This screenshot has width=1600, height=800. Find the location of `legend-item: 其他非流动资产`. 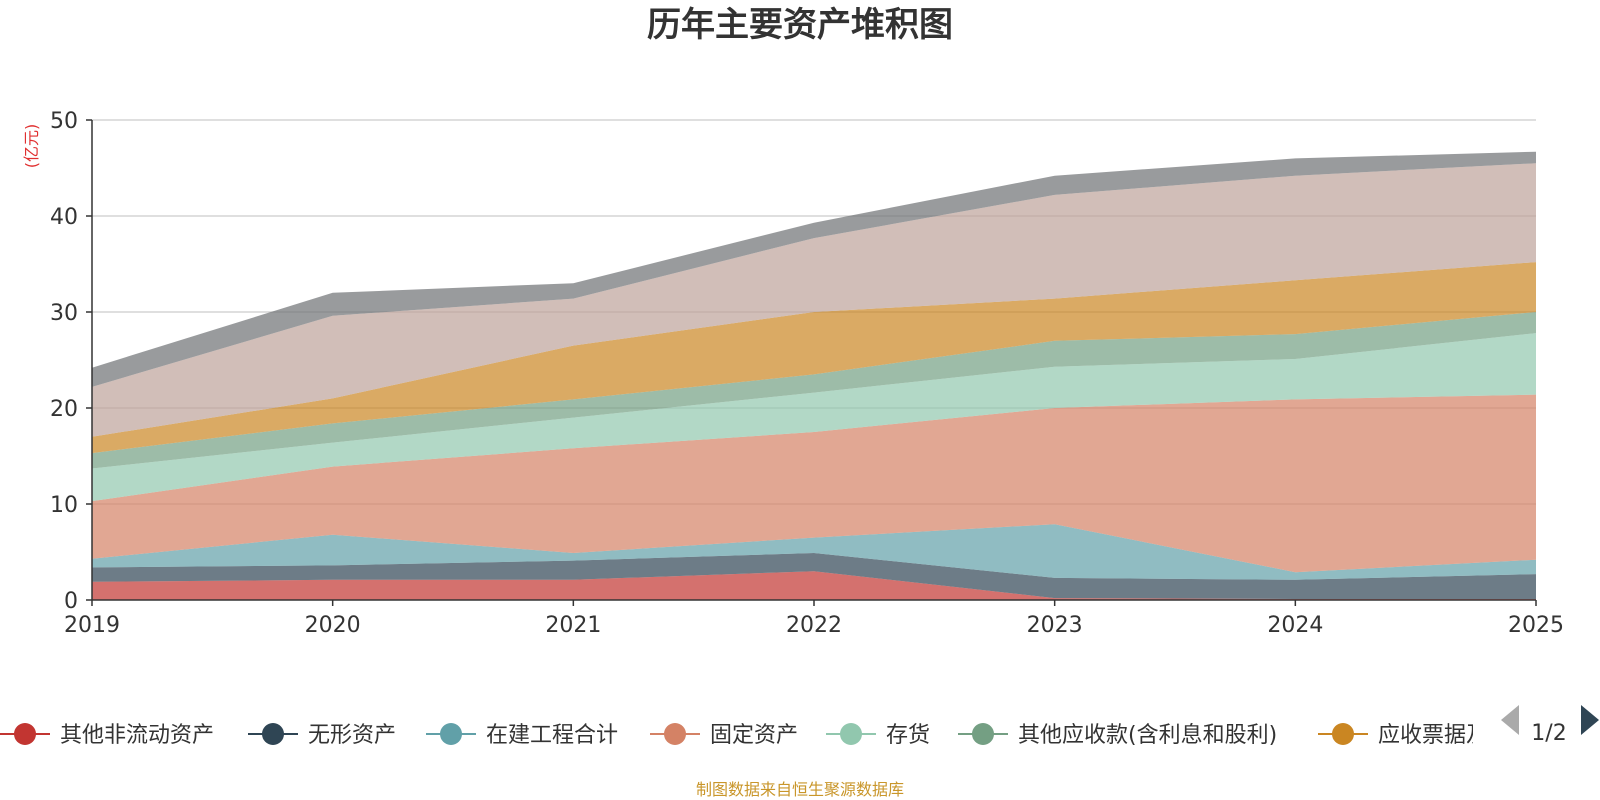

legend-item: 其他非流动资产 is located at coordinates (107, 735).